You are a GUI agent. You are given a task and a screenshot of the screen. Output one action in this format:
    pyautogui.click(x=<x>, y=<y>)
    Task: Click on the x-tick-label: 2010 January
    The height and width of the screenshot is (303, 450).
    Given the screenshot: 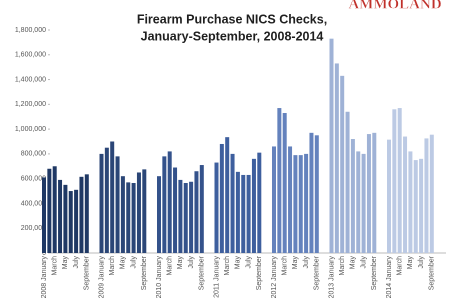 What is the action you would take?
    pyautogui.click(x=159, y=277)
    